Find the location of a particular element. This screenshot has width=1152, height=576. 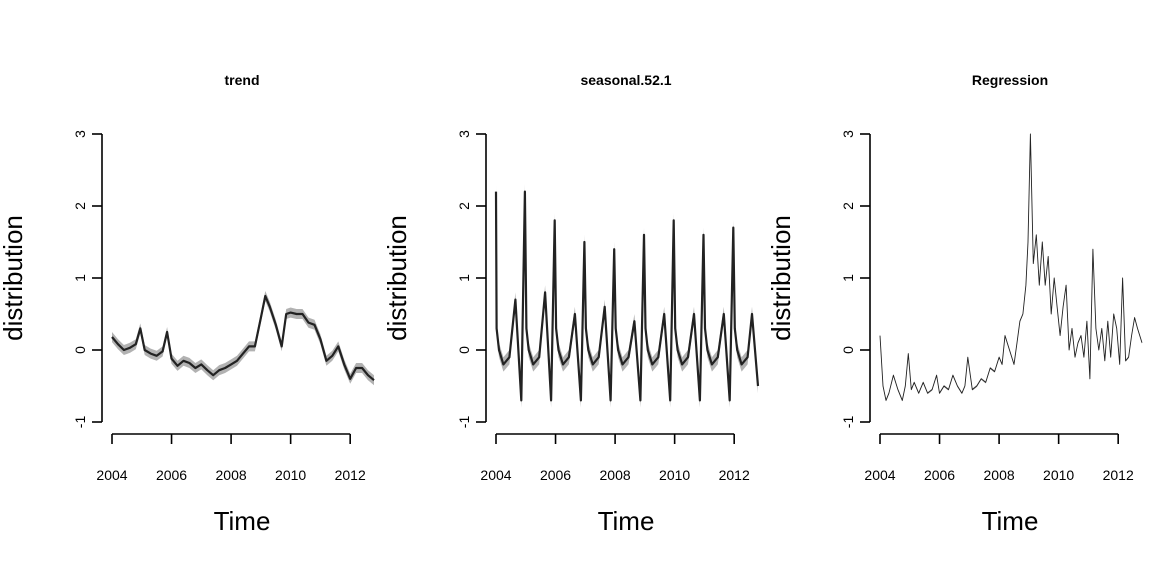

panel-title: Regression is located at coordinates (1010, 80).